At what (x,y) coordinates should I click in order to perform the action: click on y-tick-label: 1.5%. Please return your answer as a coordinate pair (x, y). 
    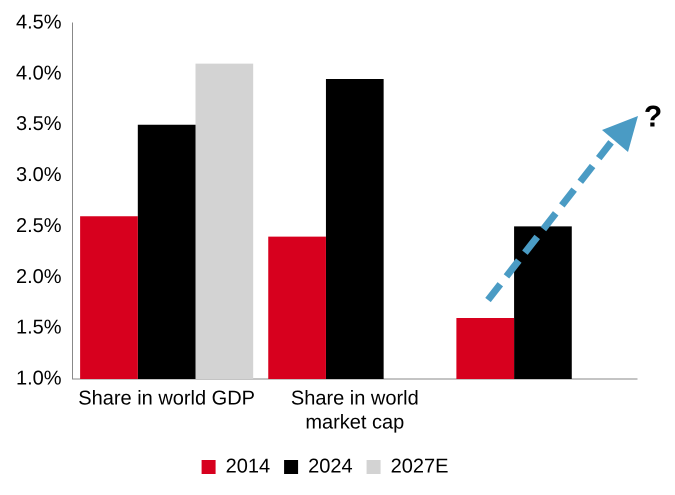
    Looking at the image, I should click on (39, 327).